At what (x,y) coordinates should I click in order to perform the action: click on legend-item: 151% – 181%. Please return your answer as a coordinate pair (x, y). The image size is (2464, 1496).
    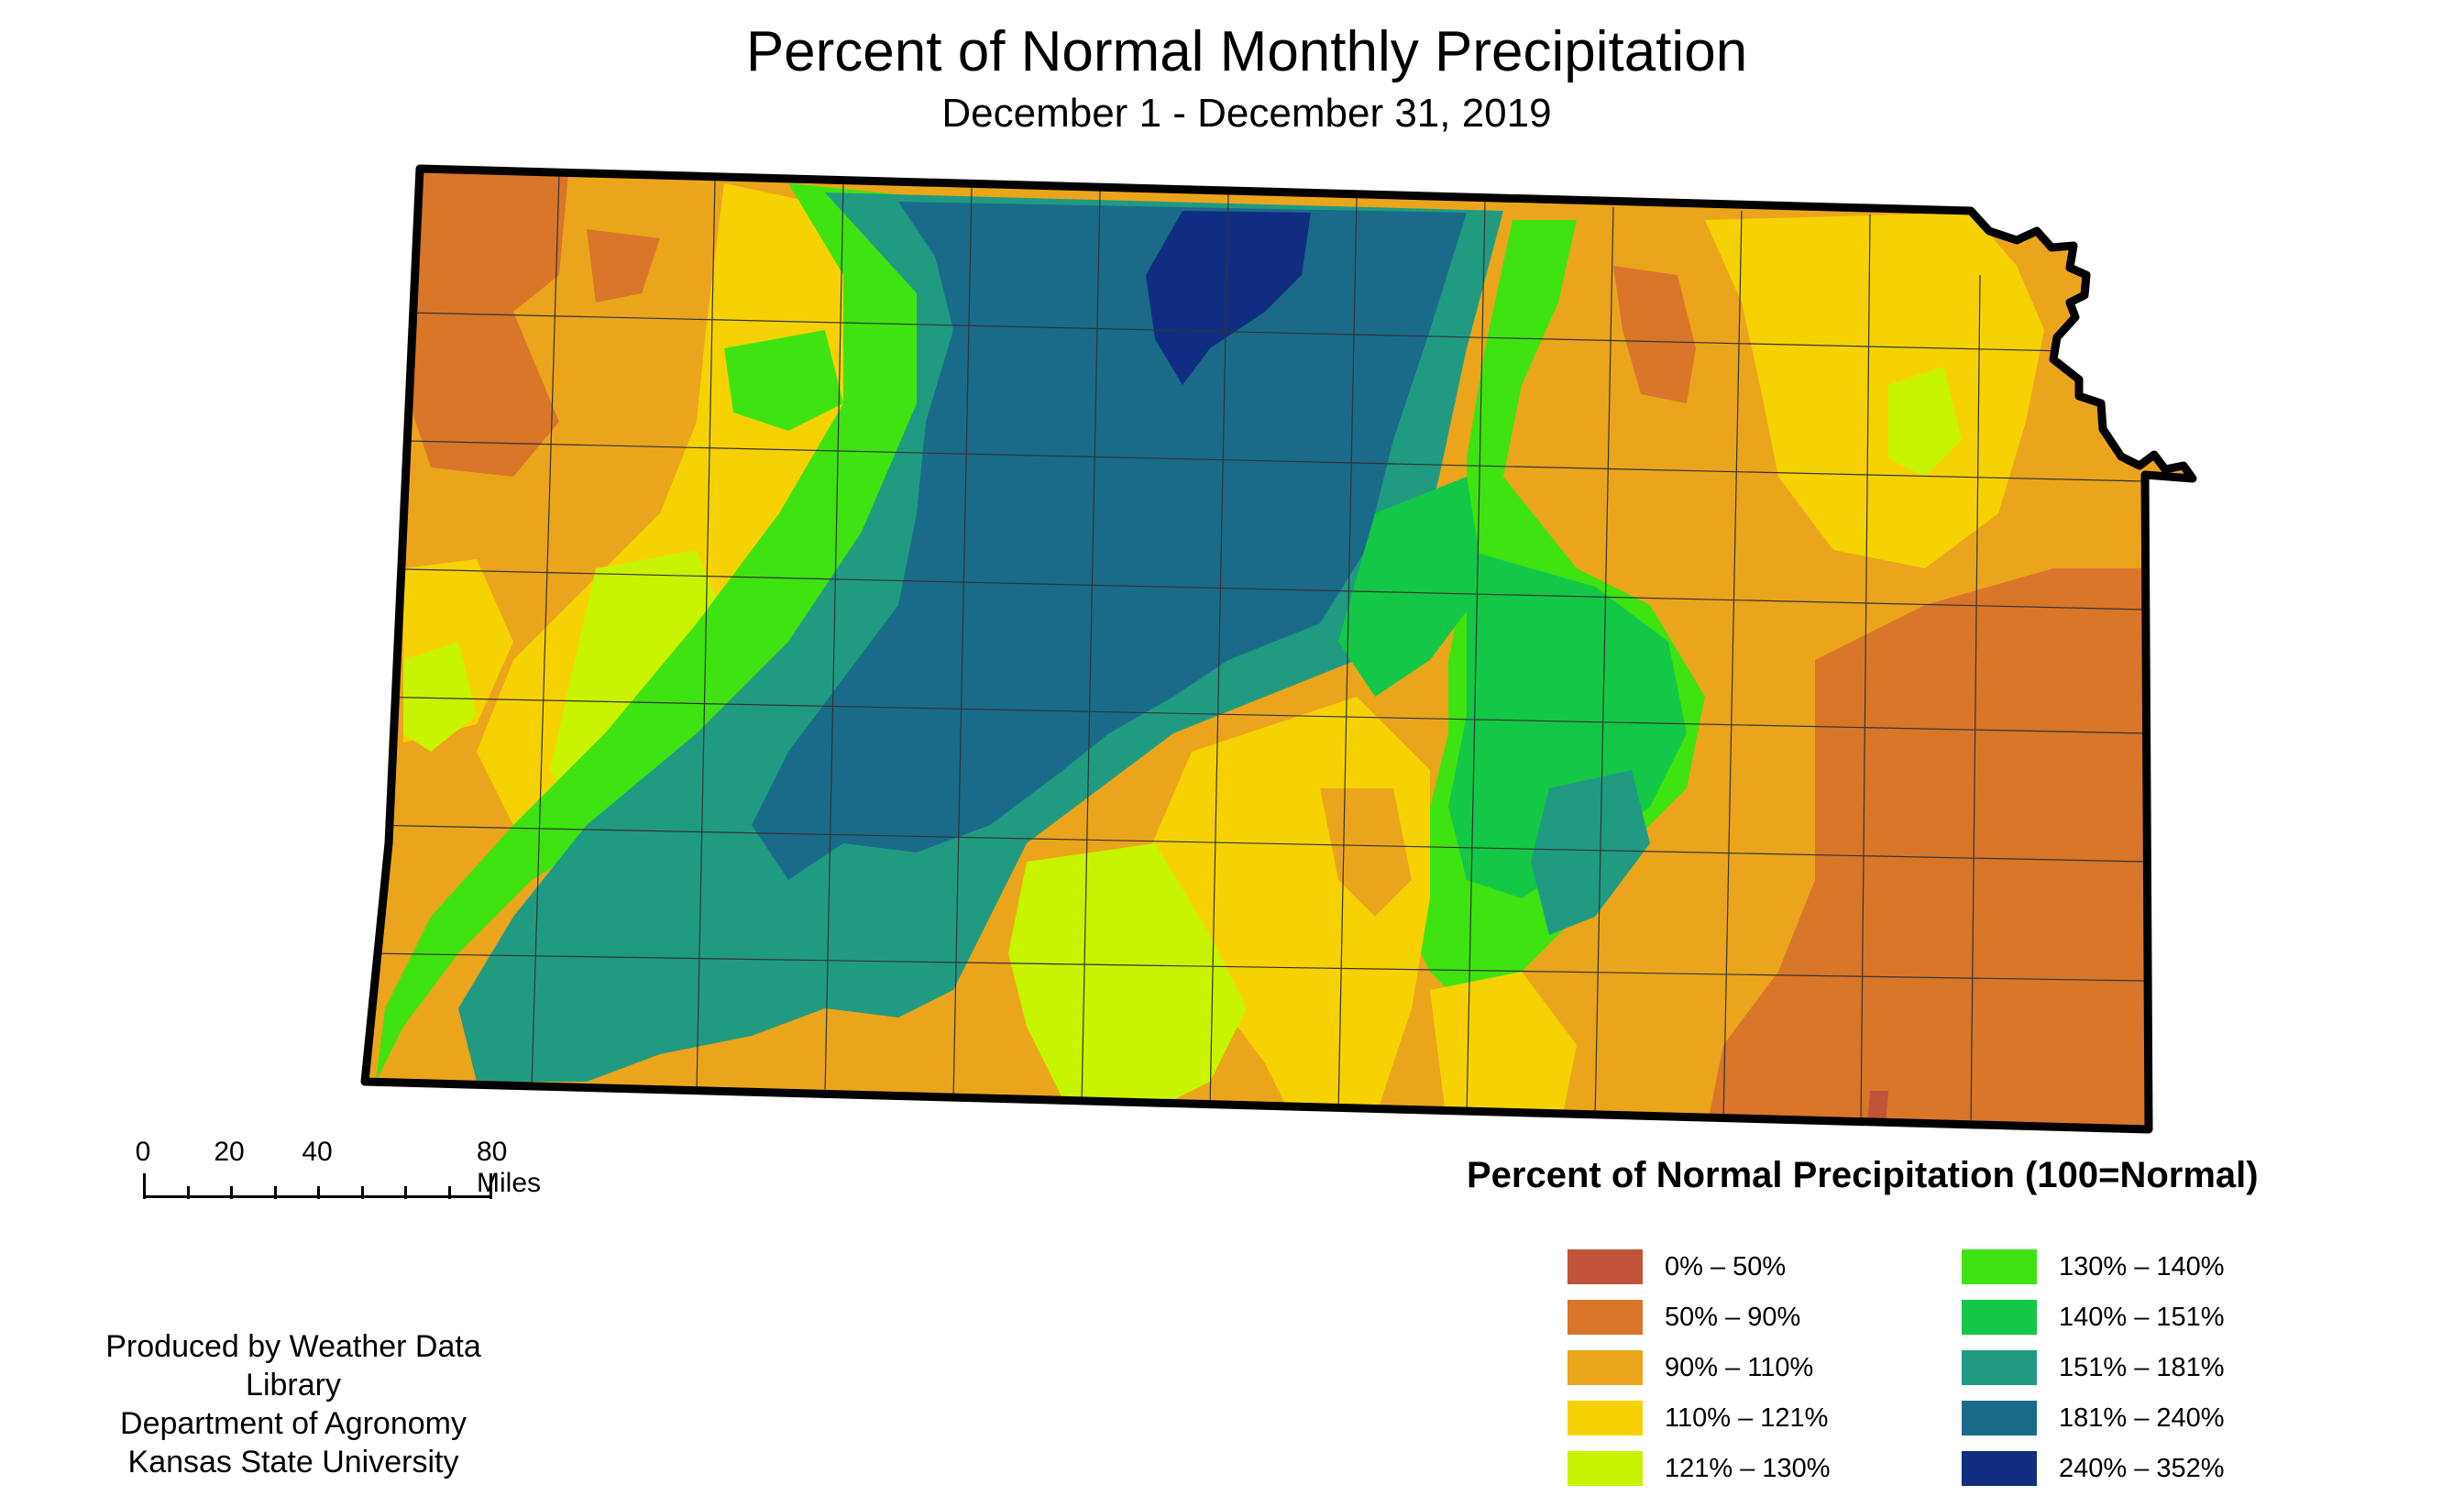
    Looking at the image, I should click on (2093, 1367).